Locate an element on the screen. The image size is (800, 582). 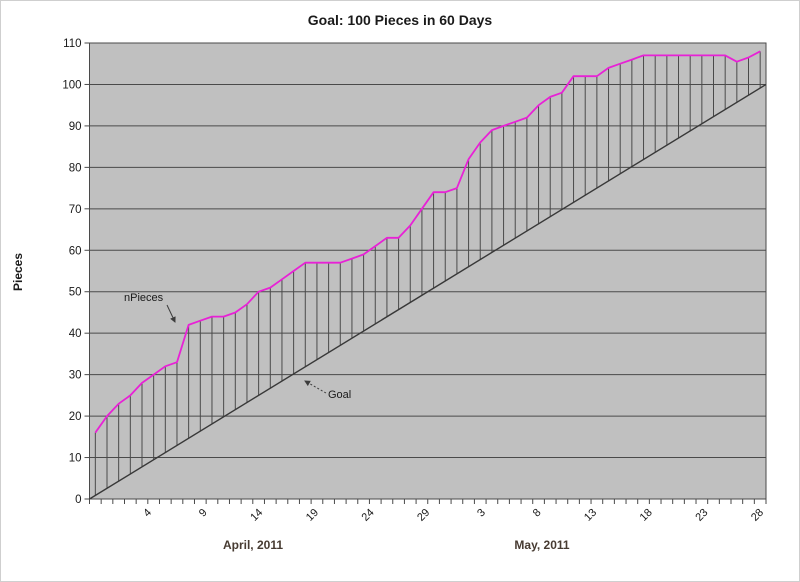
annotation-goal-arrow is located at coordinates (315, 387).